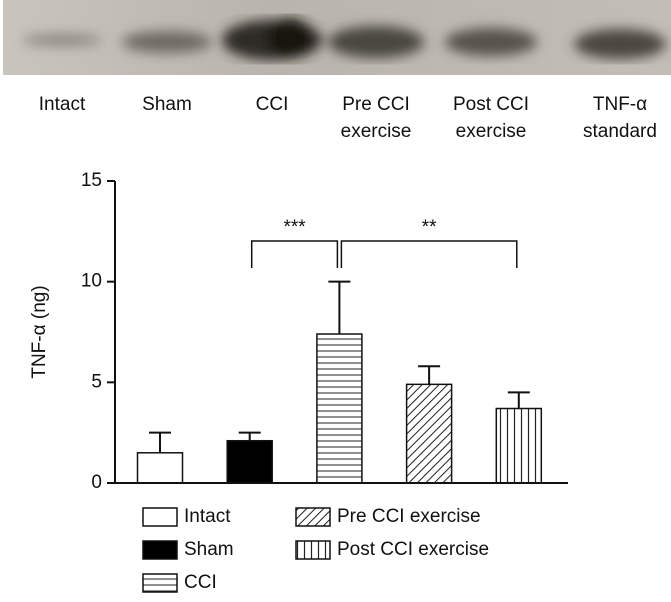  Describe the element at coordinates (207, 516) in the screenshot. I see `legend-label: Intact` at that location.